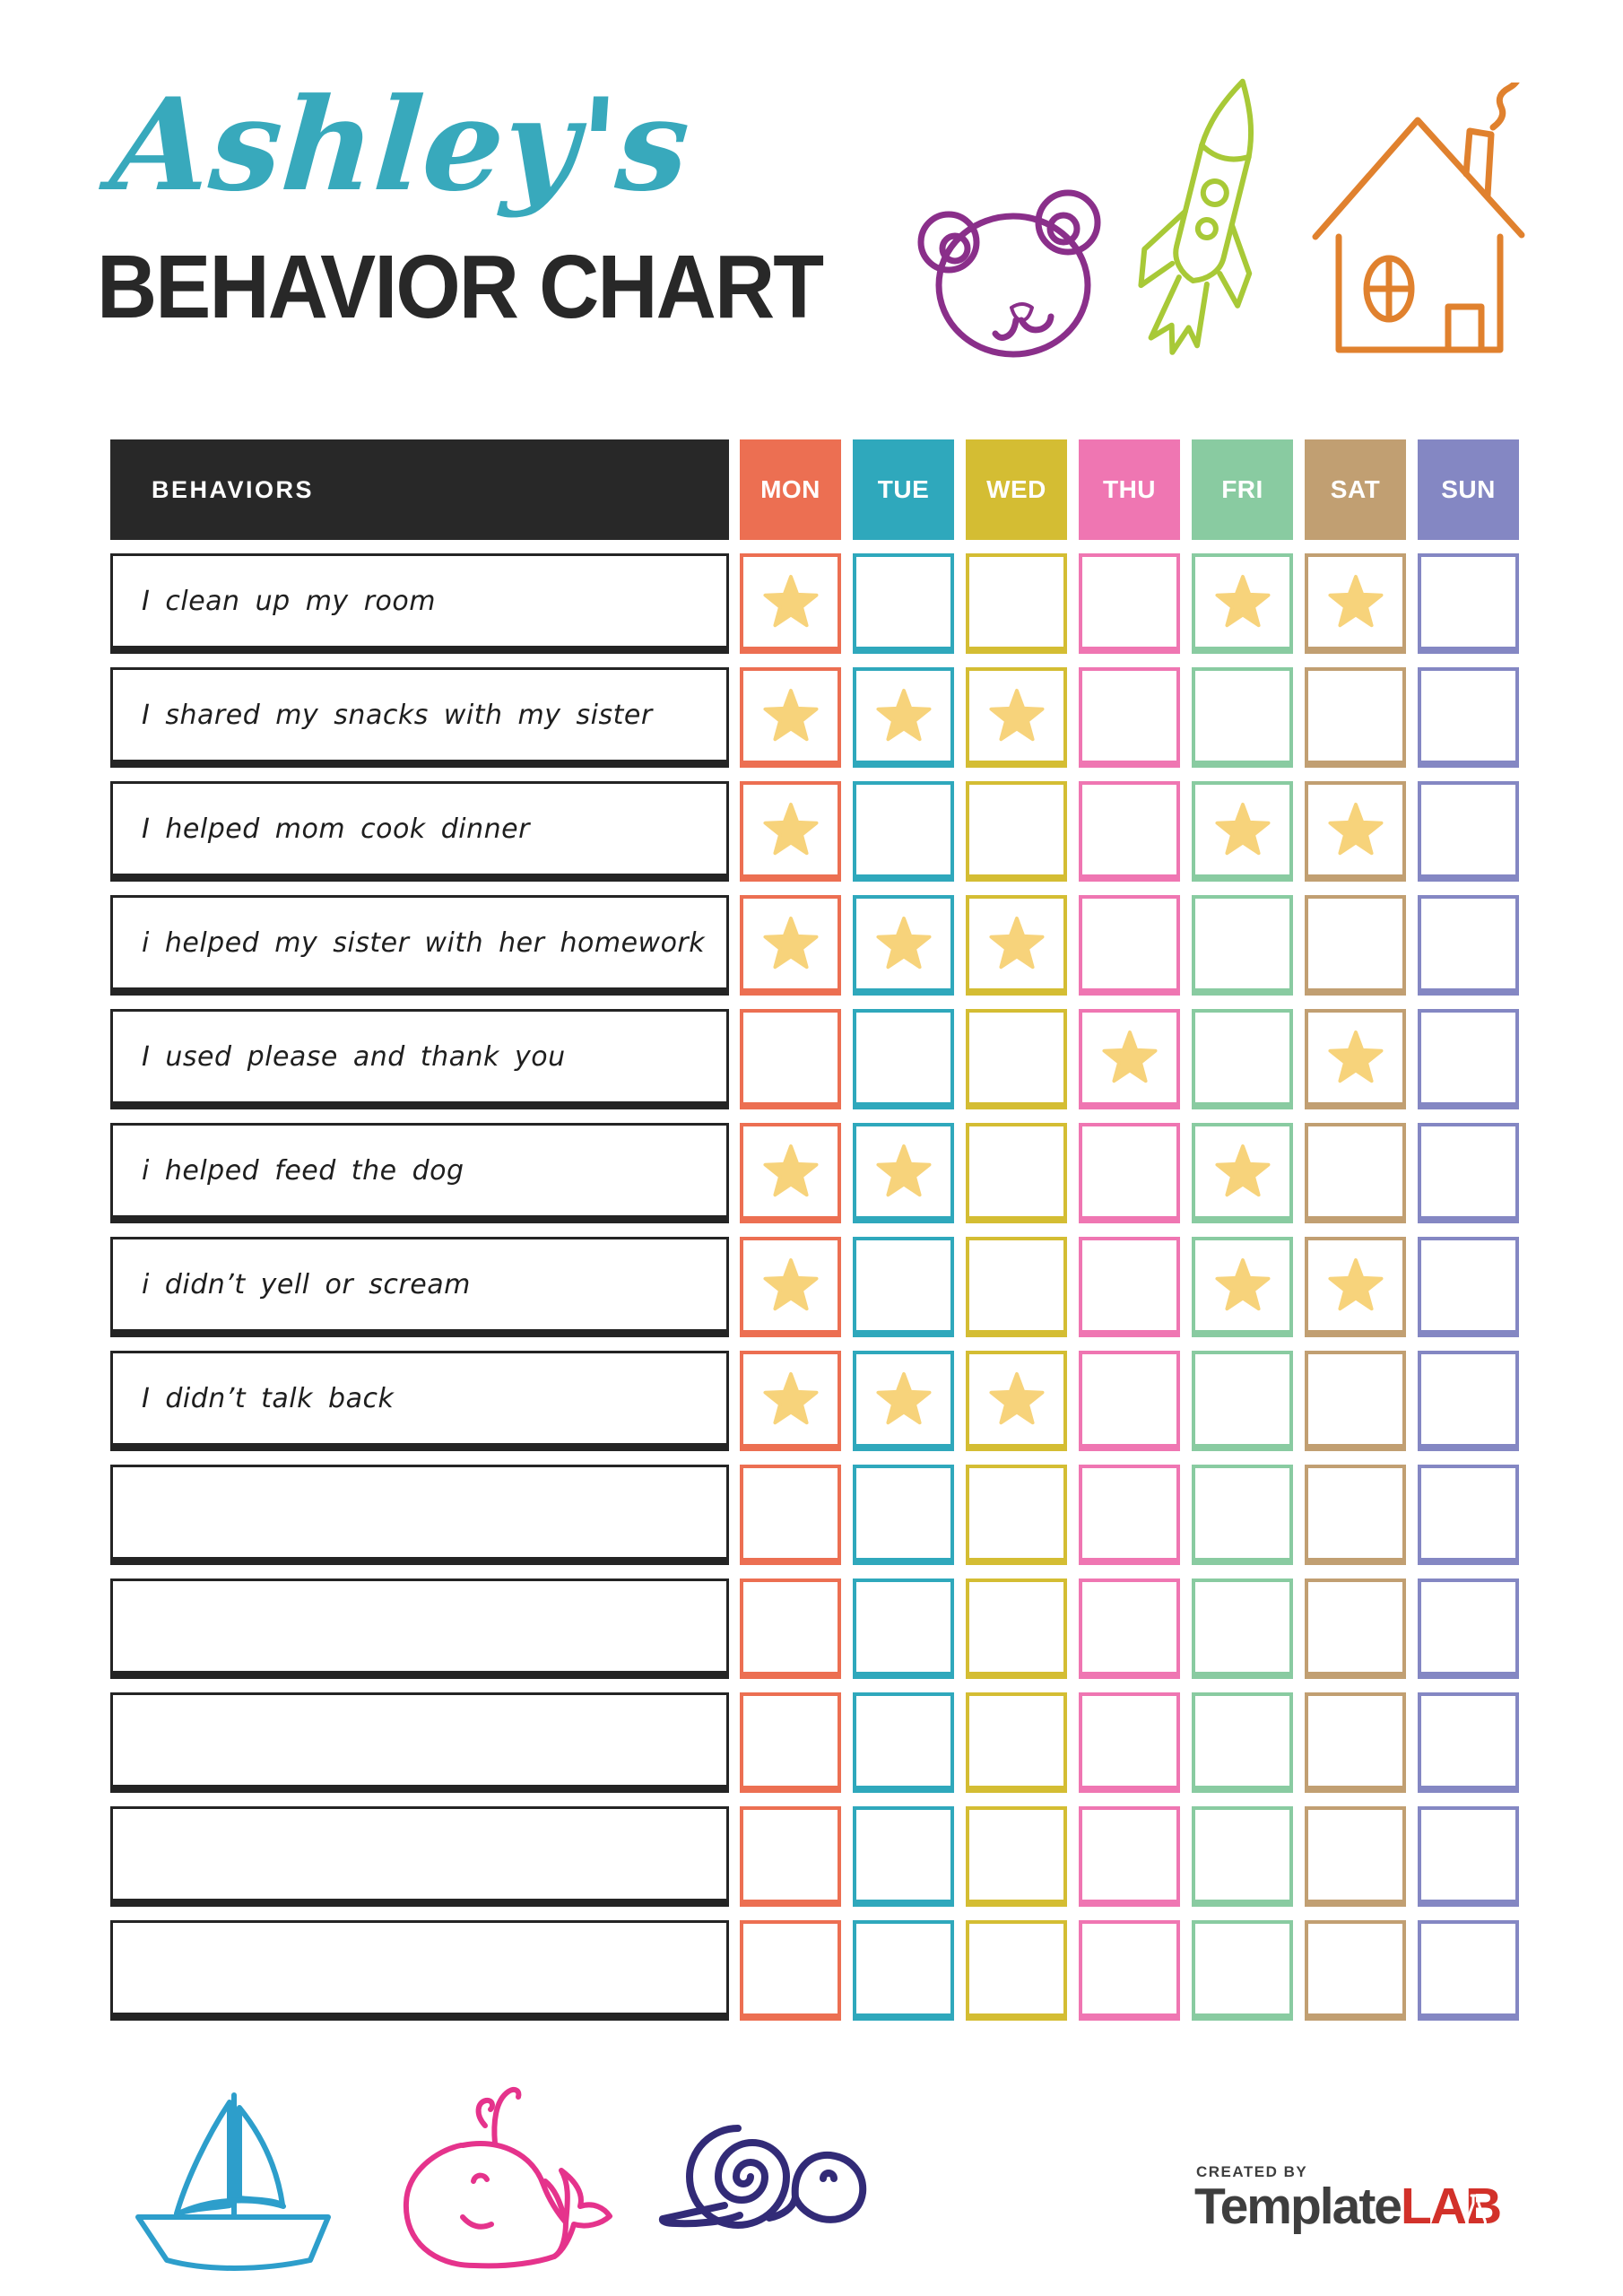 This screenshot has width=1623, height=2296. What do you see at coordinates (1418, 218) in the screenshot?
I see `house-icon` at bounding box center [1418, 218].